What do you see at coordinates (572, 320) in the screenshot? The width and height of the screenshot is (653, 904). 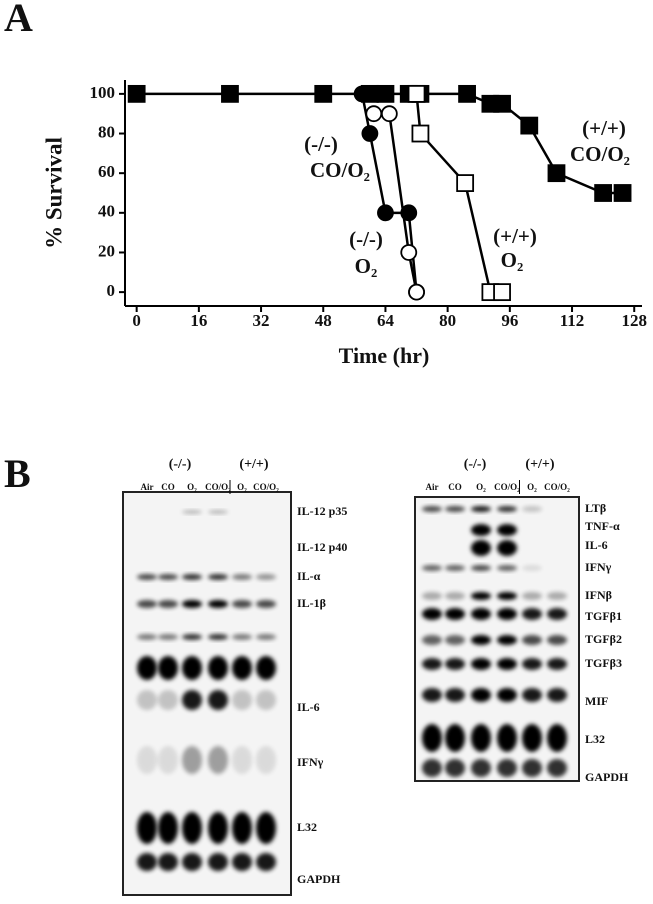 I see `x-tick-label: 112` at bounding box center [572, 320].